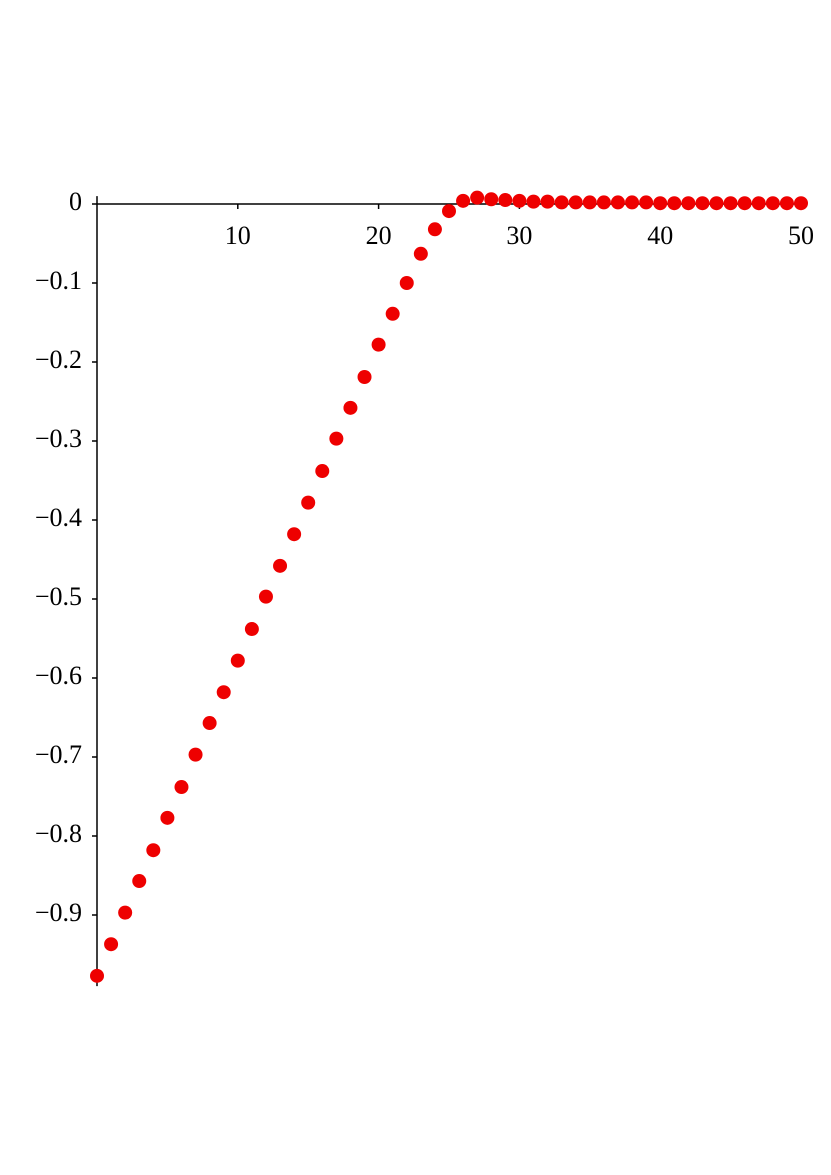  I want to click on y-tick-label: −0.4, so click(58, 517).